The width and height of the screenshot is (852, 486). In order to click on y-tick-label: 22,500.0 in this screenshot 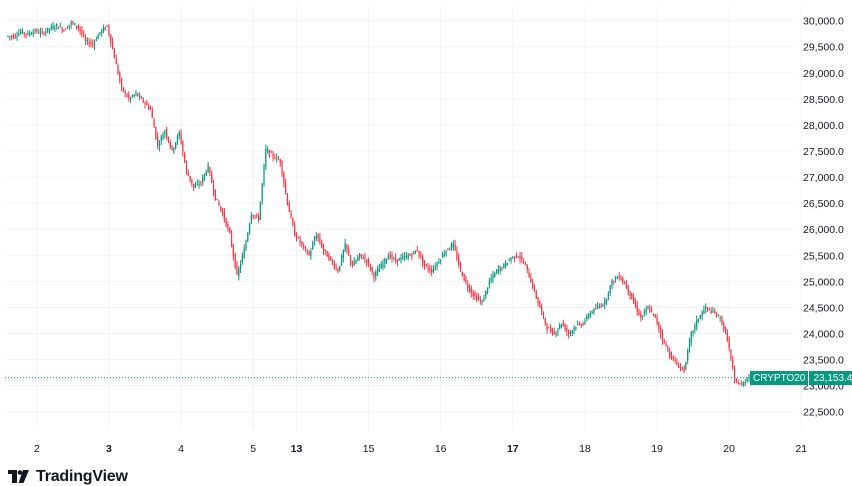, I will do `click(823, 413)`.